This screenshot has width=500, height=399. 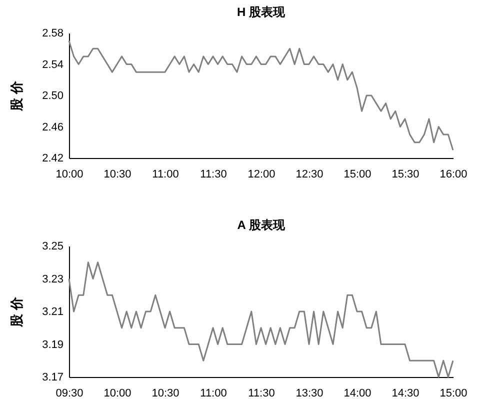 What do you see at coordinates (53, 64) in the screenshot?
I see `y-tick-label: 2.54` at bounding box center [53, 64].